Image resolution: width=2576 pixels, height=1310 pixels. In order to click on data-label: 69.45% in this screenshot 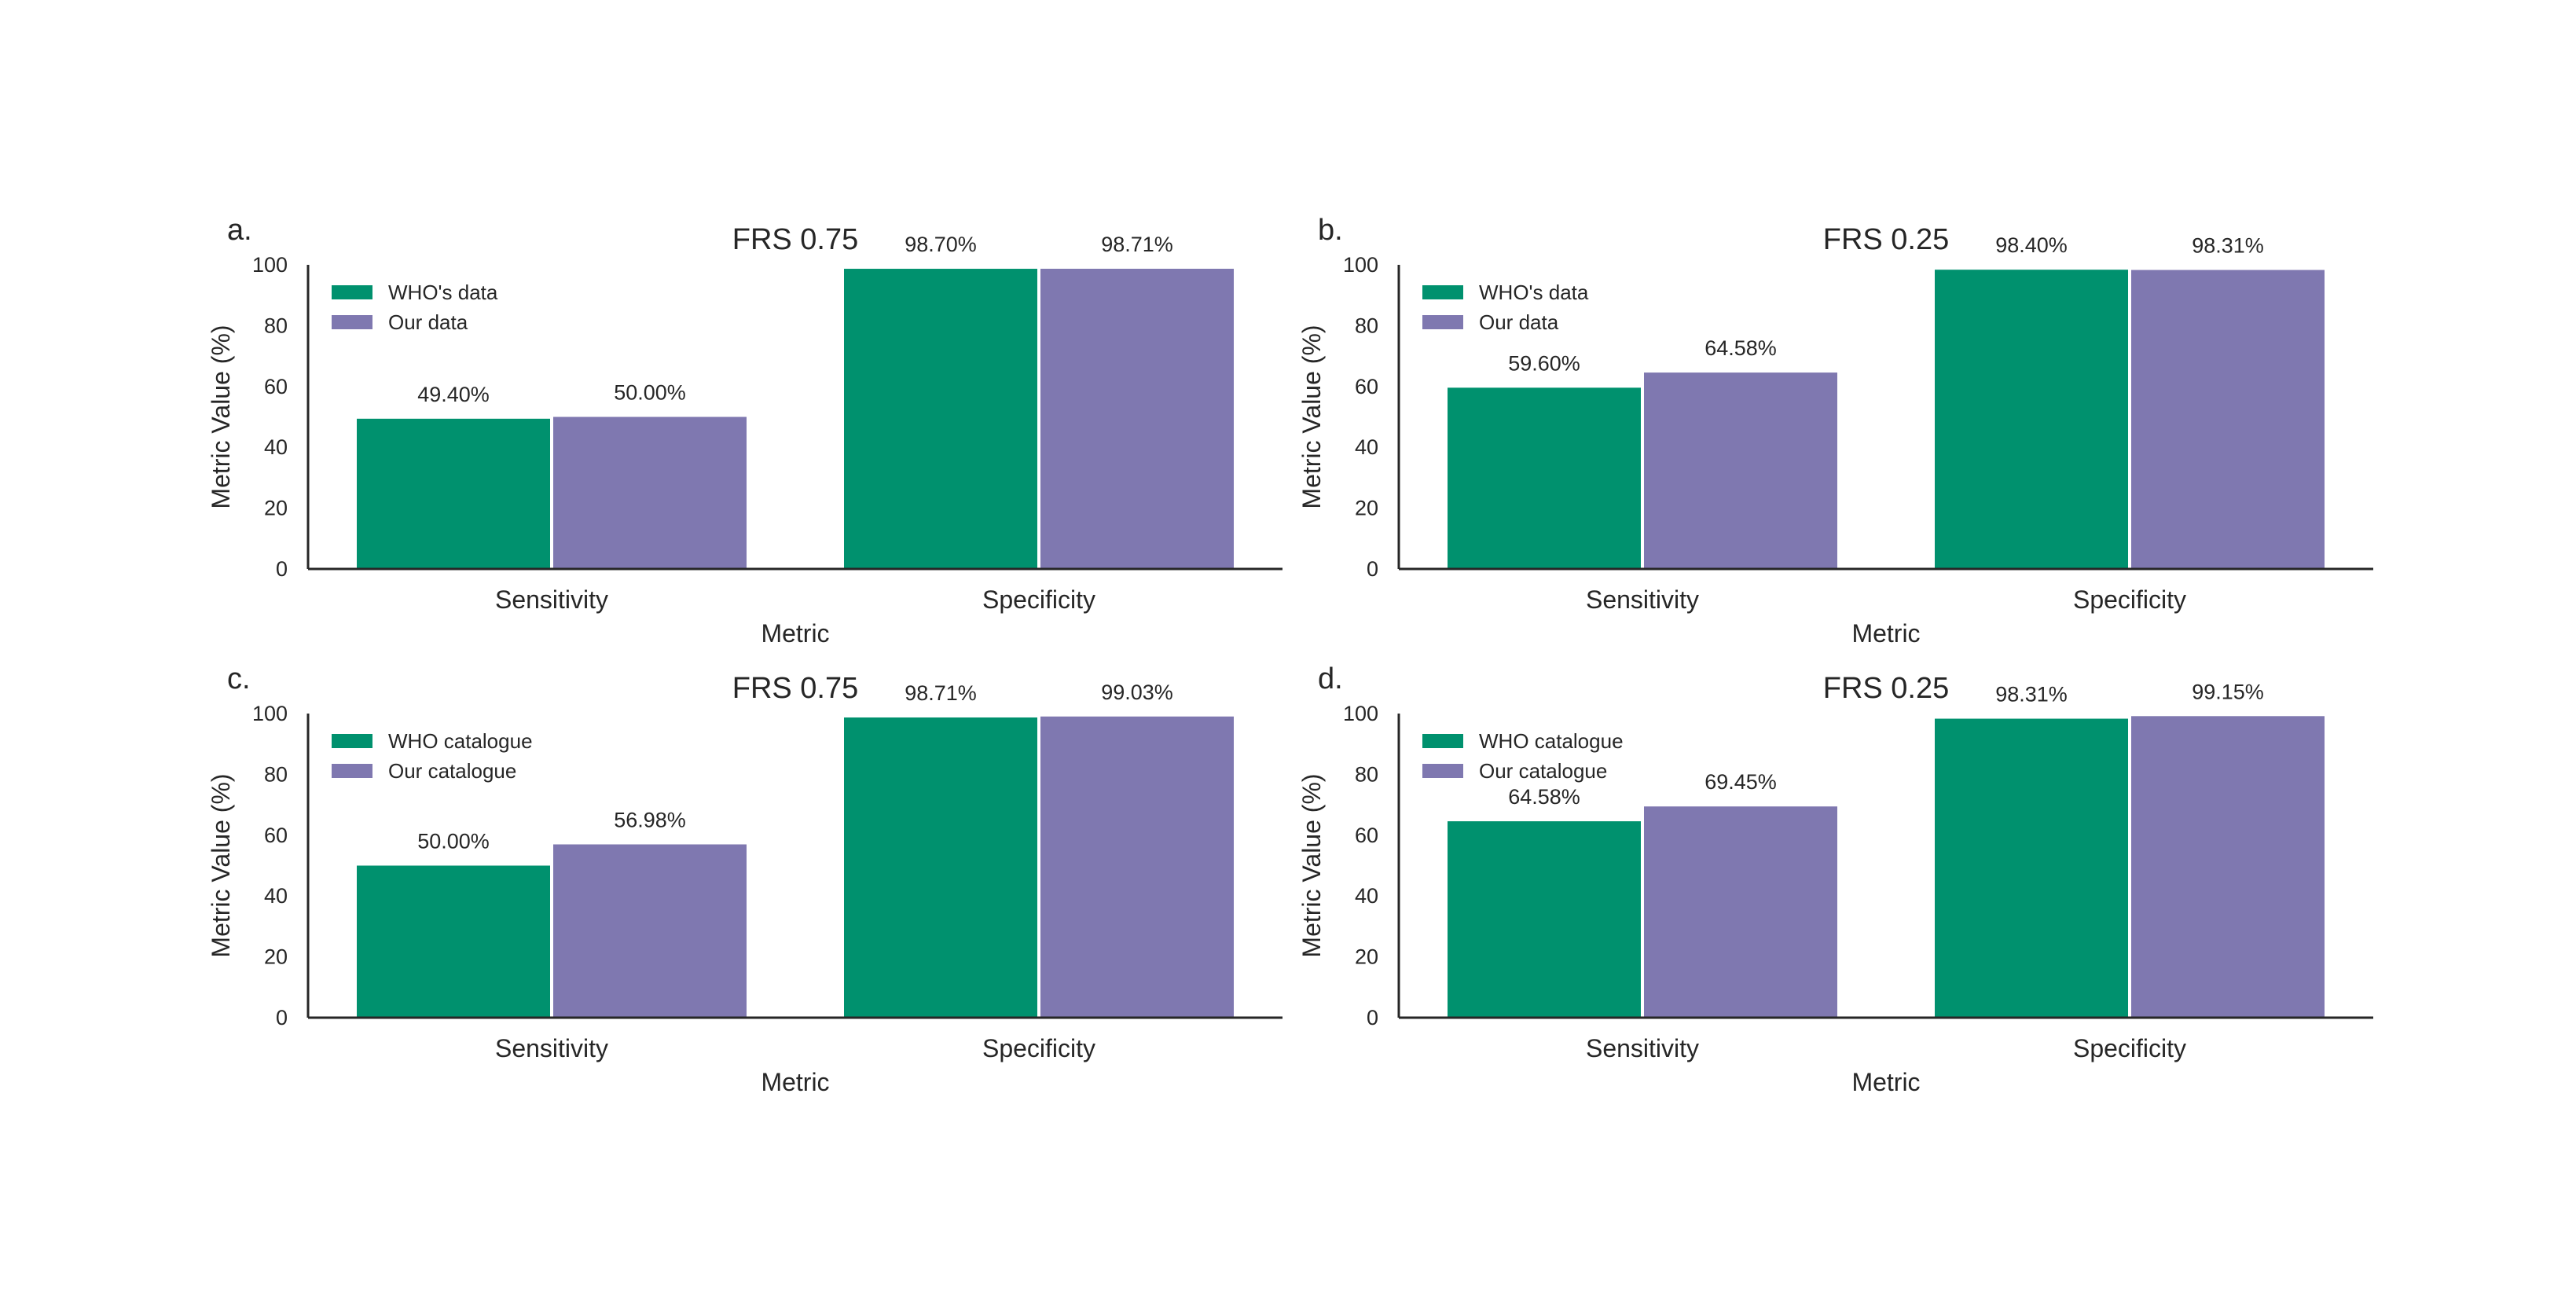, I will do `click(1741, 782)`.